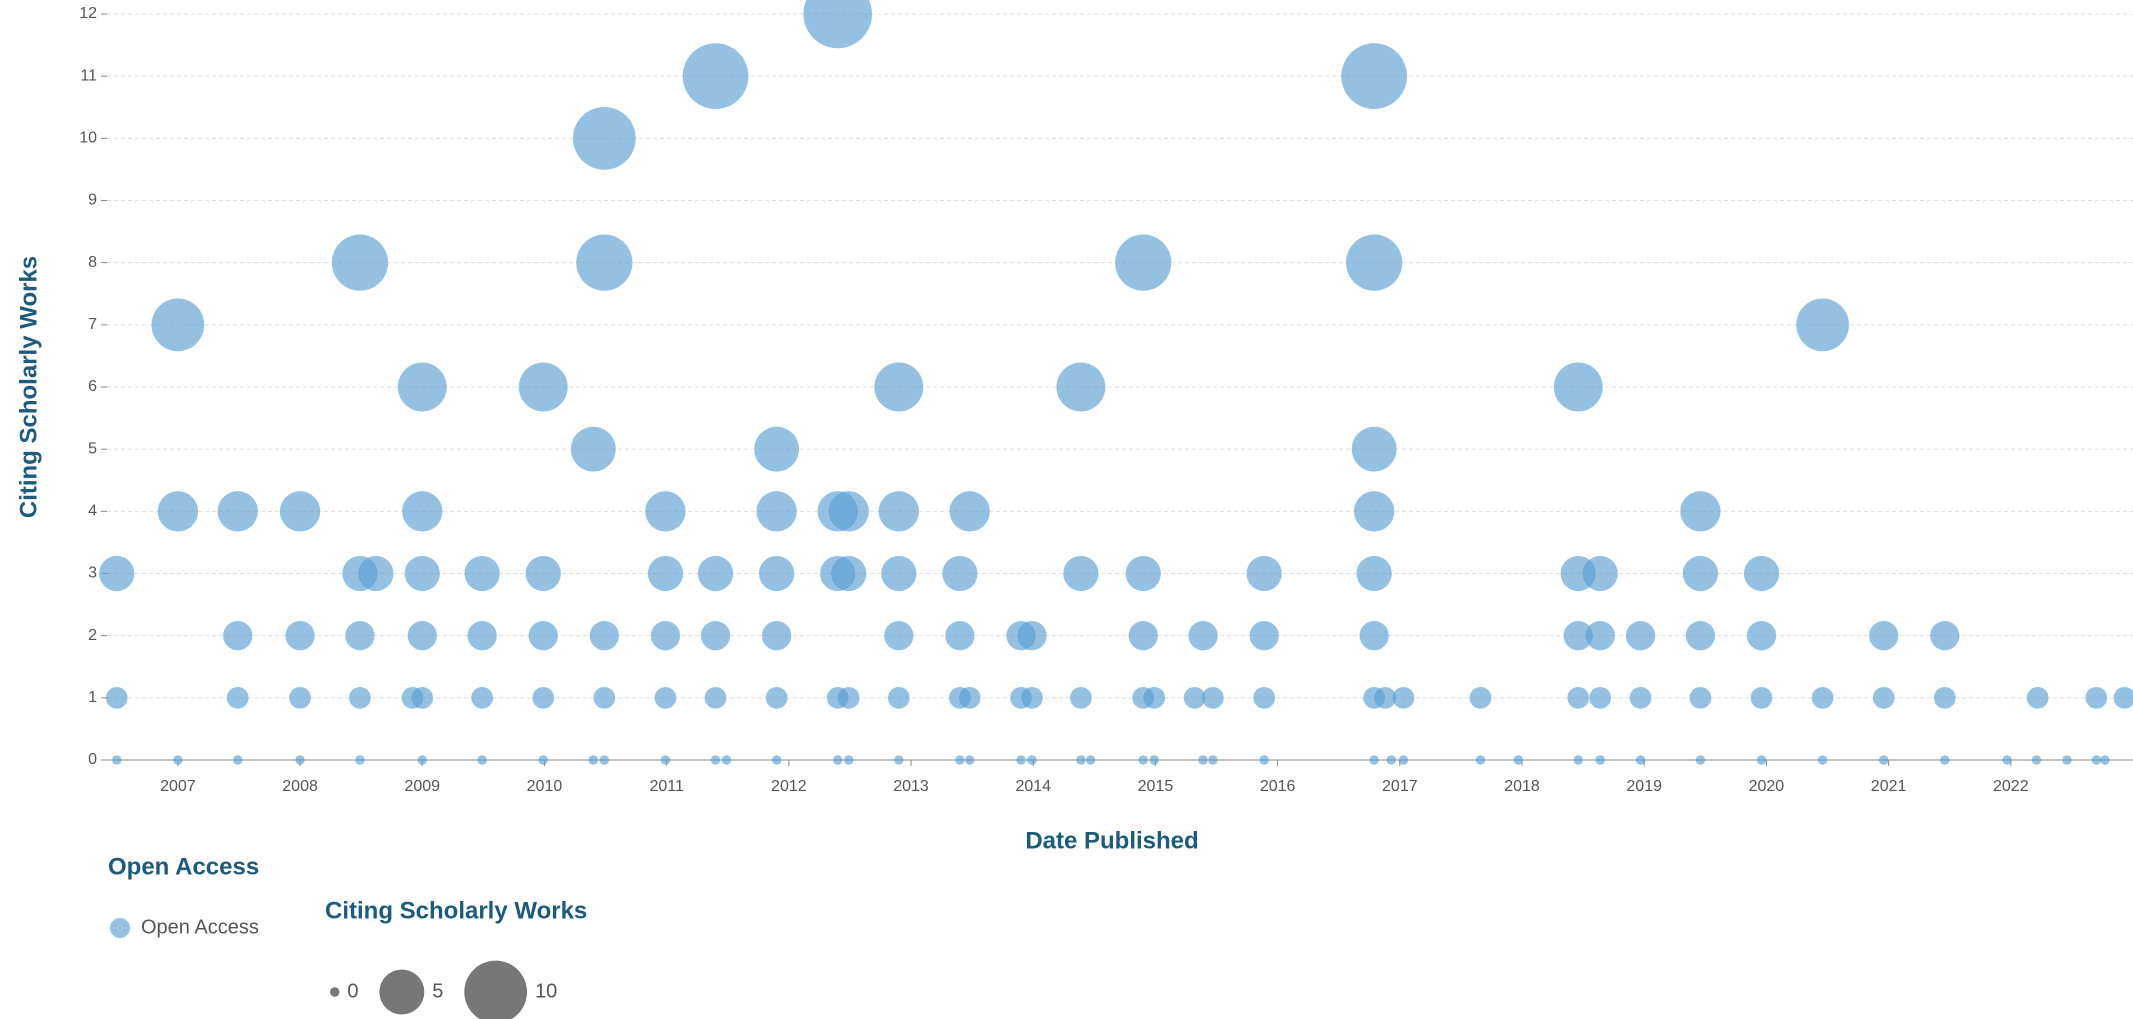  What do you see at coordinates (352, 991) in the screenshot?
I see `size-legend-label: 0` at bounding box center [352, 991].